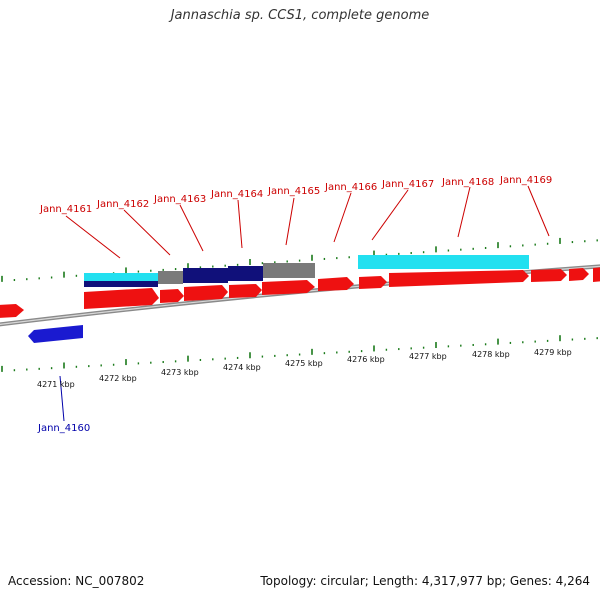 This screenshot has height=600, width=600. What do you see at coordinates (491, 354) in the screenshot?
I see `scale-label-4278: 4278 kbp` at bounding box center [491, 354].